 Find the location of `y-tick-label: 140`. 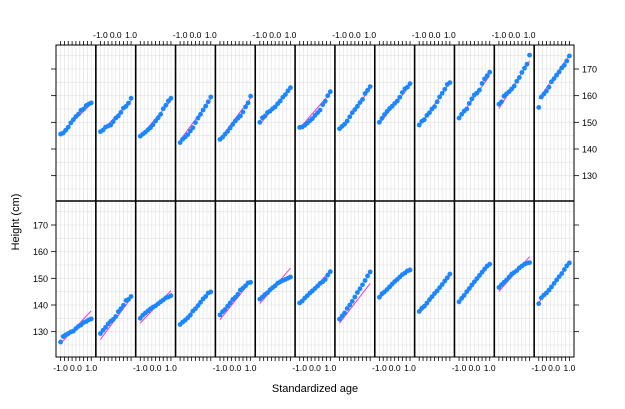

y-tick-label: 140 is located at coordinates (589, 150).